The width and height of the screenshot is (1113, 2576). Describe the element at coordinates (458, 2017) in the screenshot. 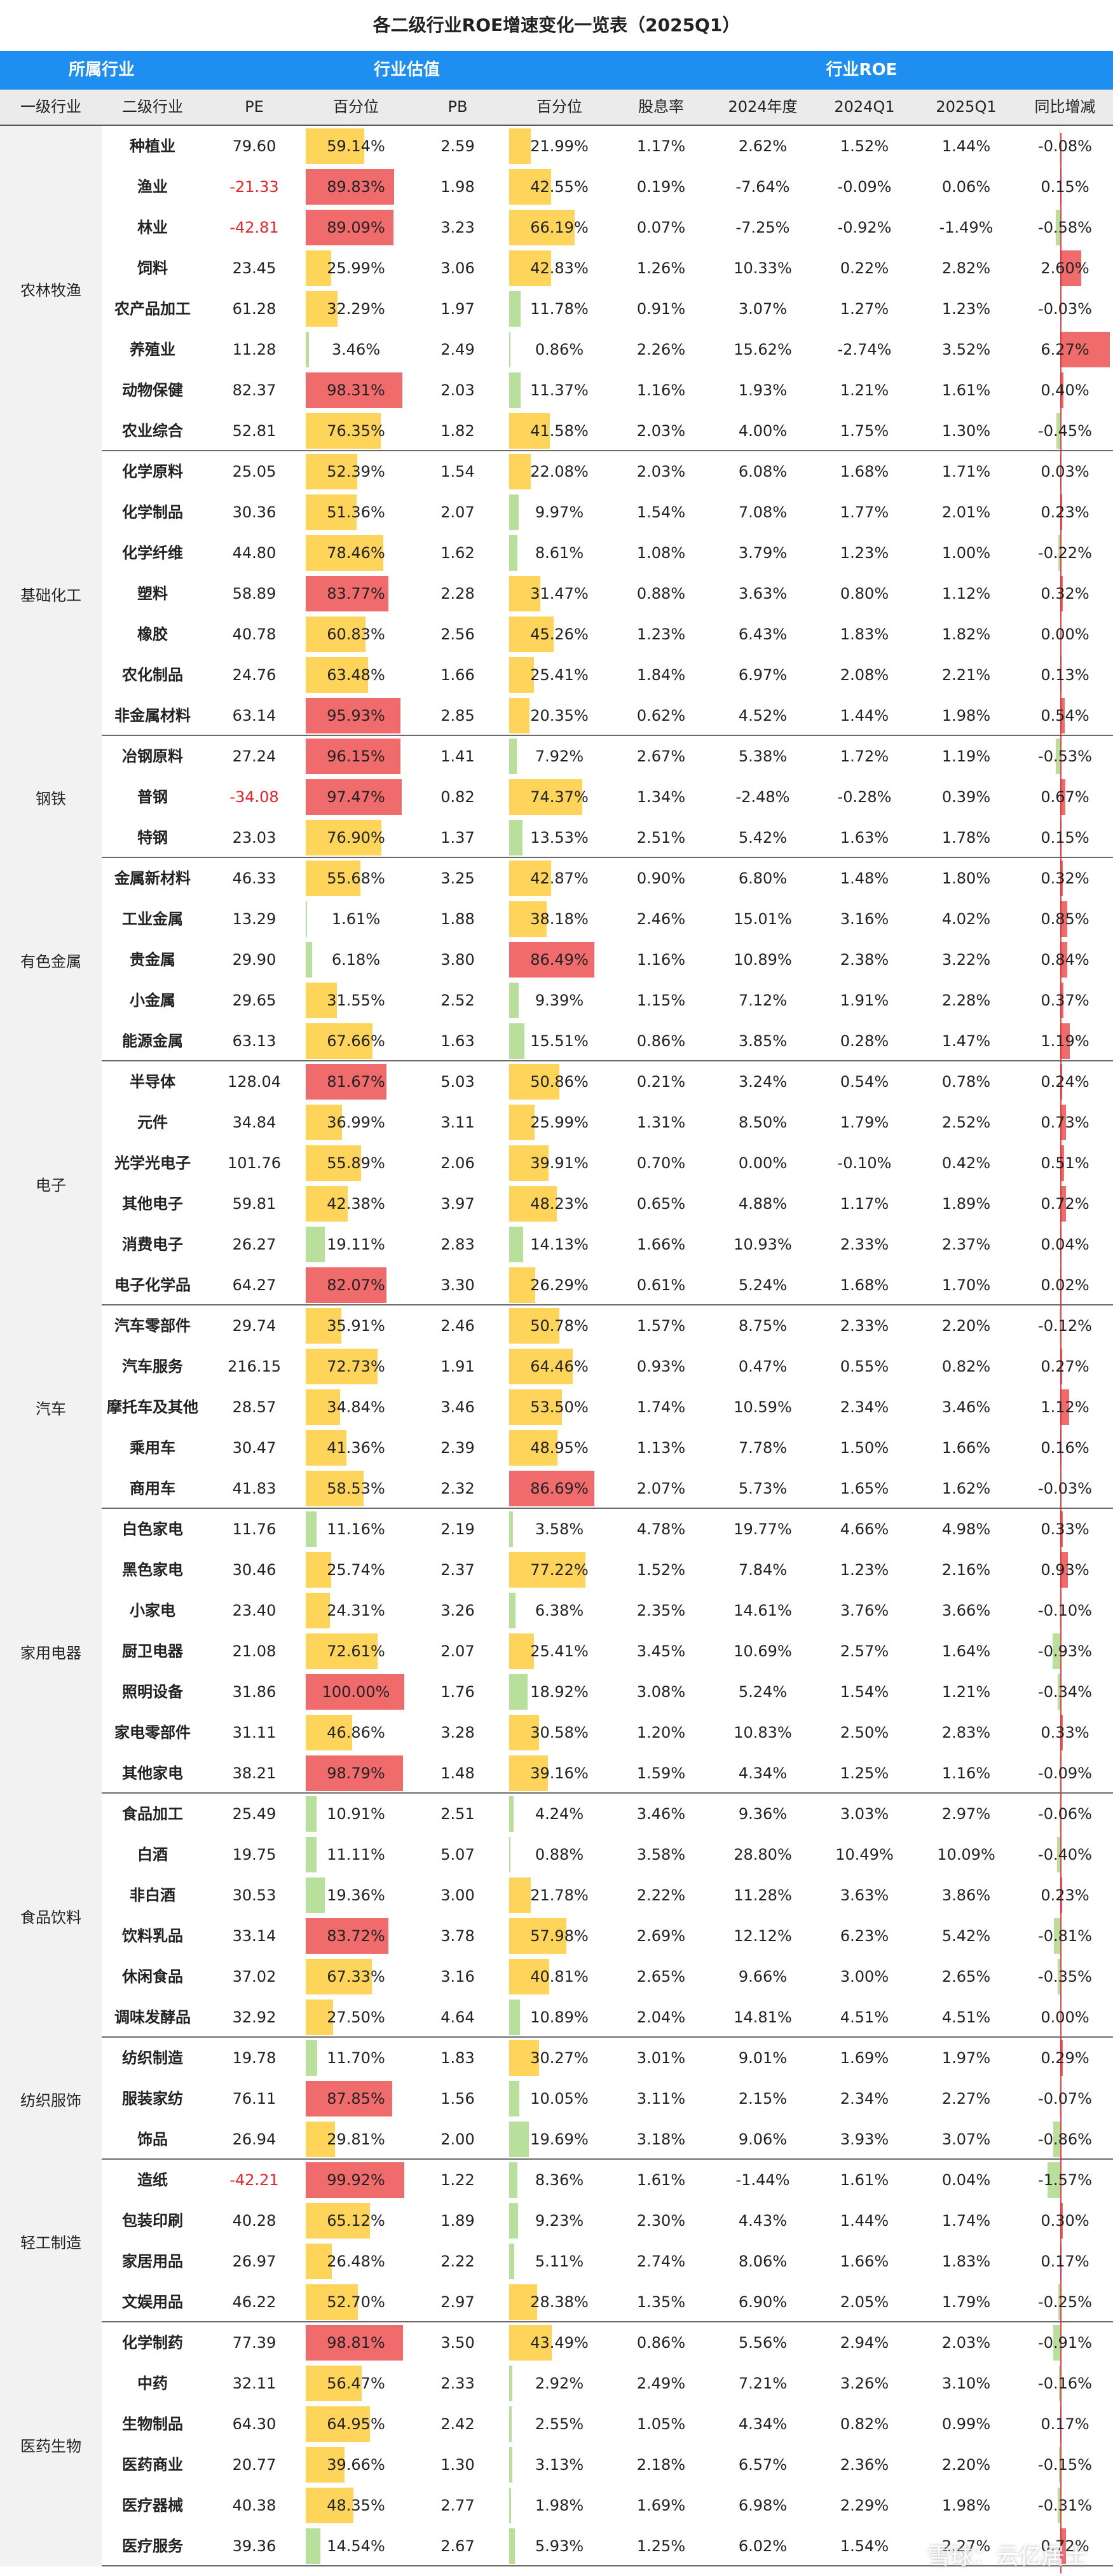

I see `pb-value: 4.64` at that location.